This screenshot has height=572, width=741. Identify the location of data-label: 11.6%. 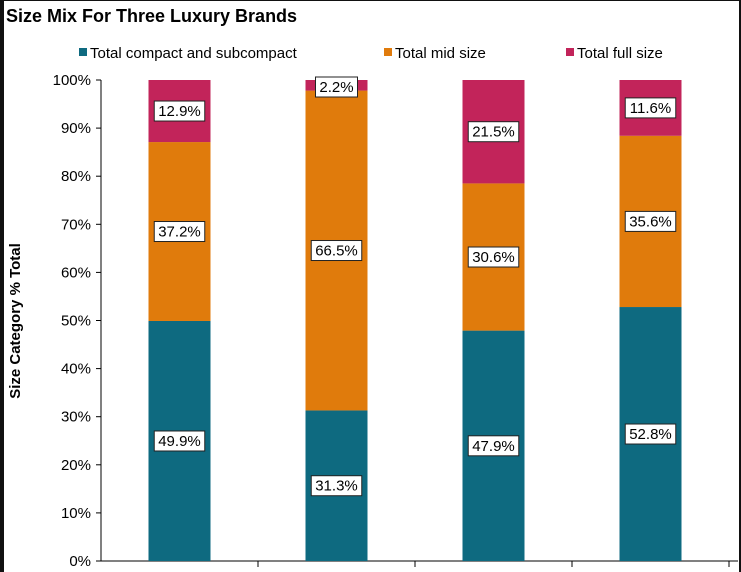
(650, 108).